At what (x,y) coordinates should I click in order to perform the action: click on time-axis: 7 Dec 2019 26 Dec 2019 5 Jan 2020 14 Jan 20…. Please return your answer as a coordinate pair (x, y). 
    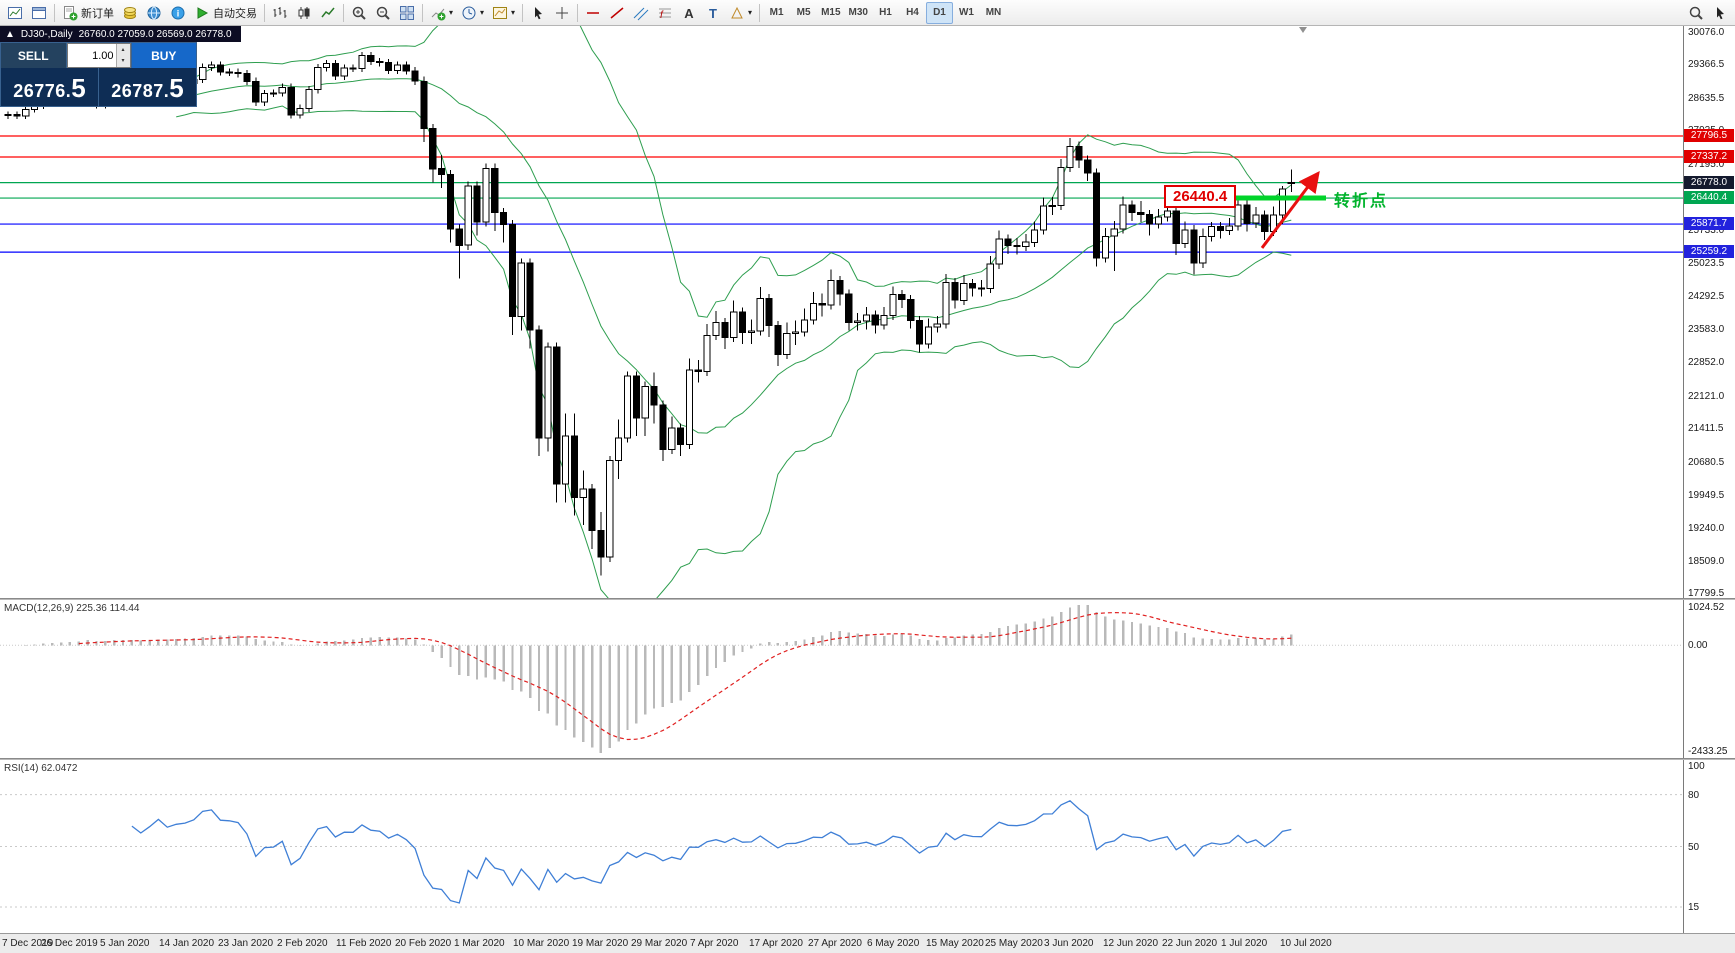
    Looking at the image, I should click on (867, 943).